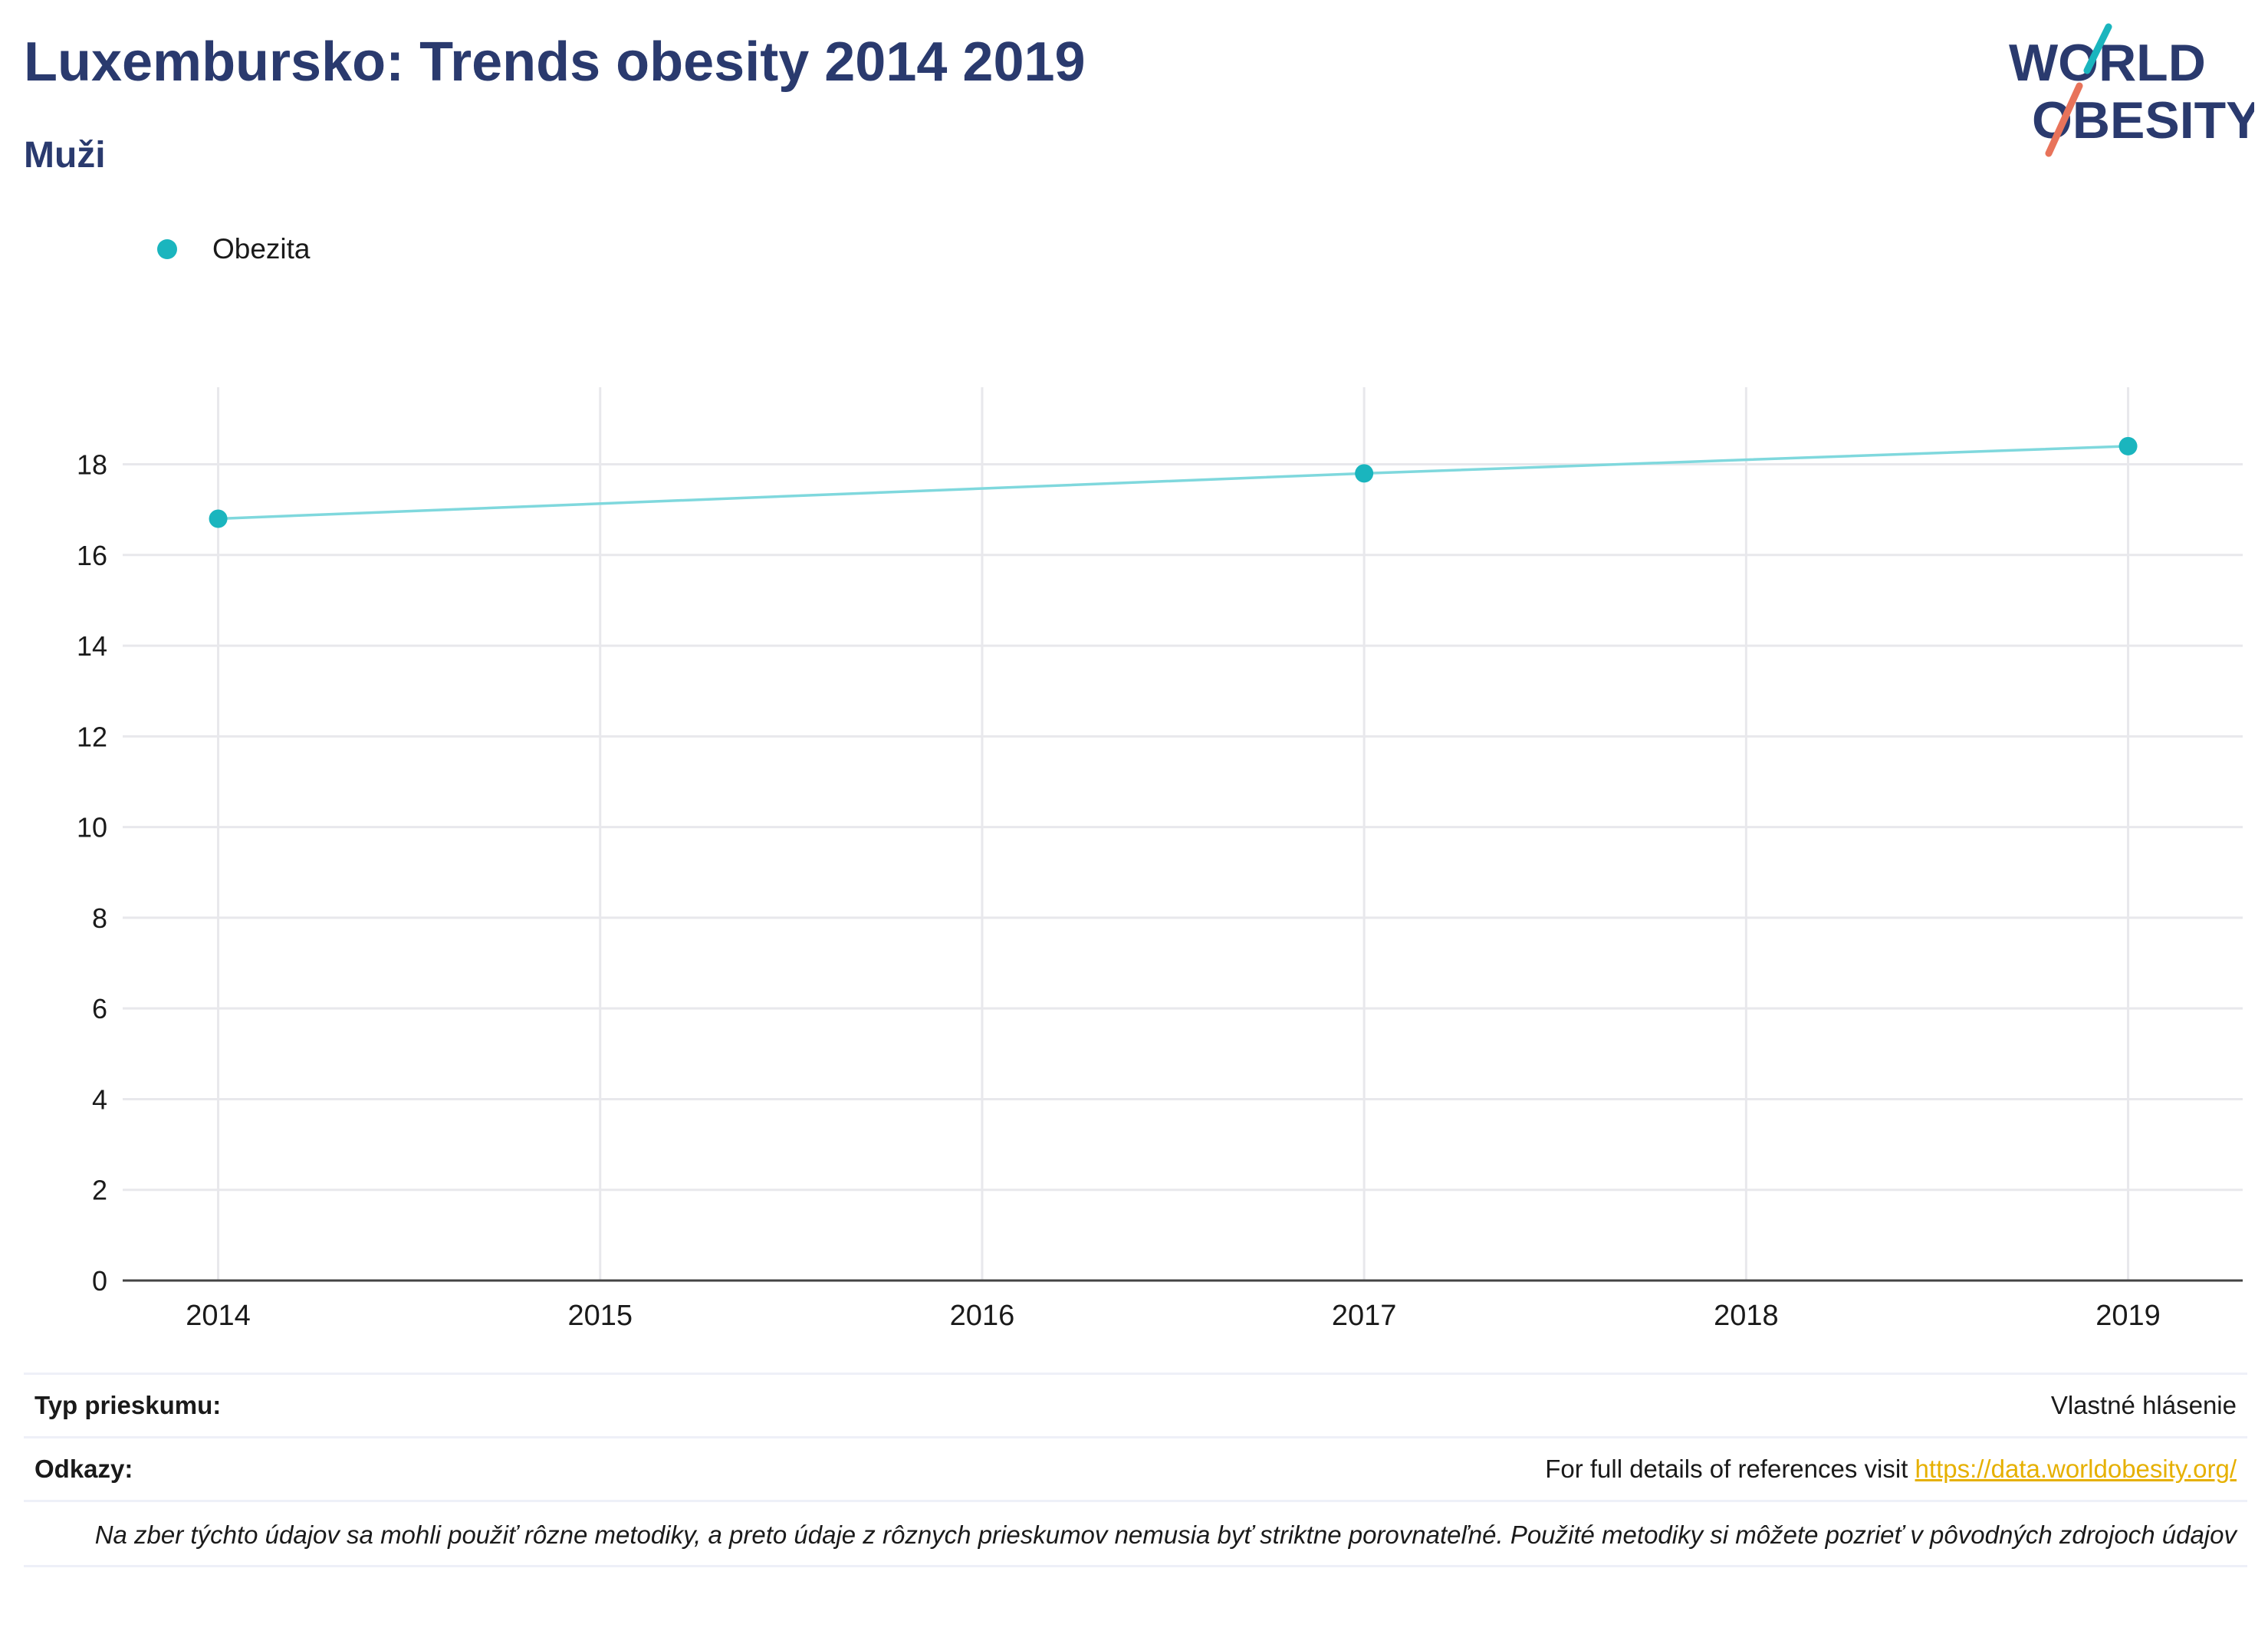 This screenshot has width=2268, height=1634. Describe the element at coordinates (1135, 1405) in the screenshot. I see `survey-type-row: Typ prieskumu: Vlastné hlásenie` at that location.